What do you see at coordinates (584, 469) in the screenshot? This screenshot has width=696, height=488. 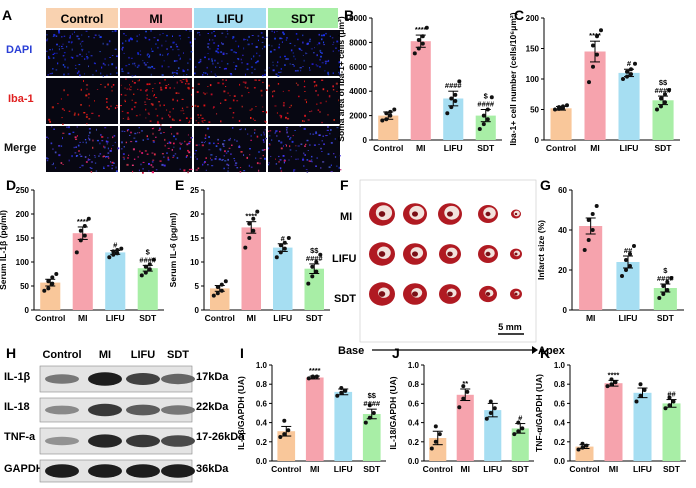 I see `x-tick-label: Control` at bounding box center [584, 469].